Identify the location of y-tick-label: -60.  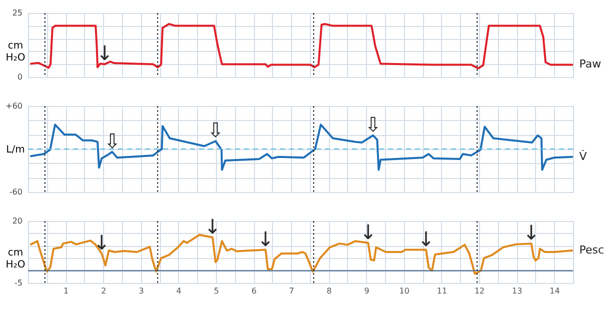
(15, 192).